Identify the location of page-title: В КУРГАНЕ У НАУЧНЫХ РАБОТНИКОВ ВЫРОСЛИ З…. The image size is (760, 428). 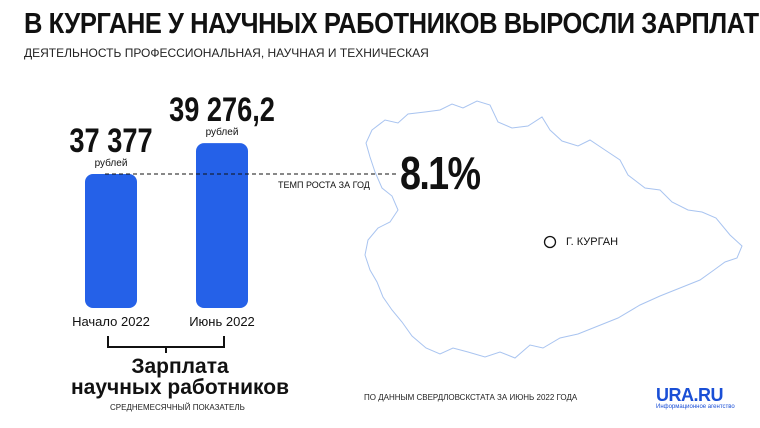
(392, 24).